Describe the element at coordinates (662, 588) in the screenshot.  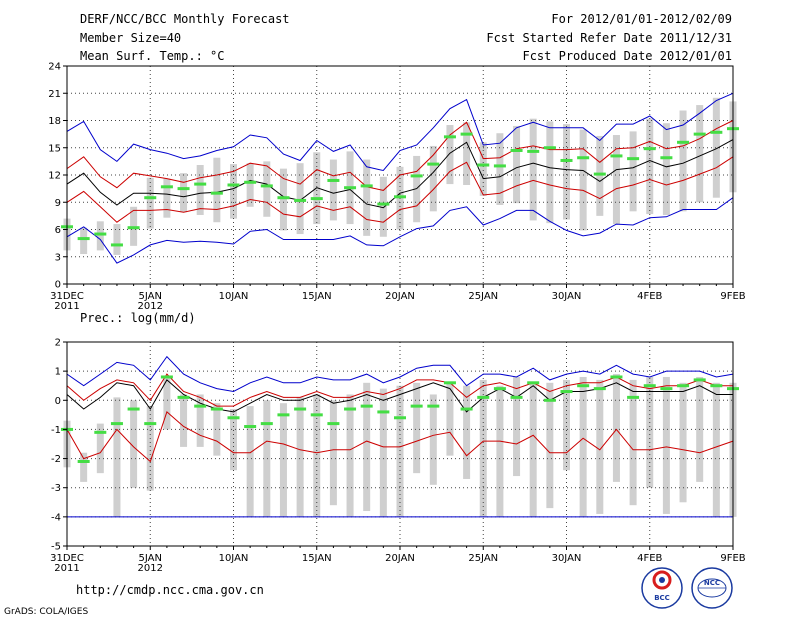
I see `bcc-logo: BCC` at that location.